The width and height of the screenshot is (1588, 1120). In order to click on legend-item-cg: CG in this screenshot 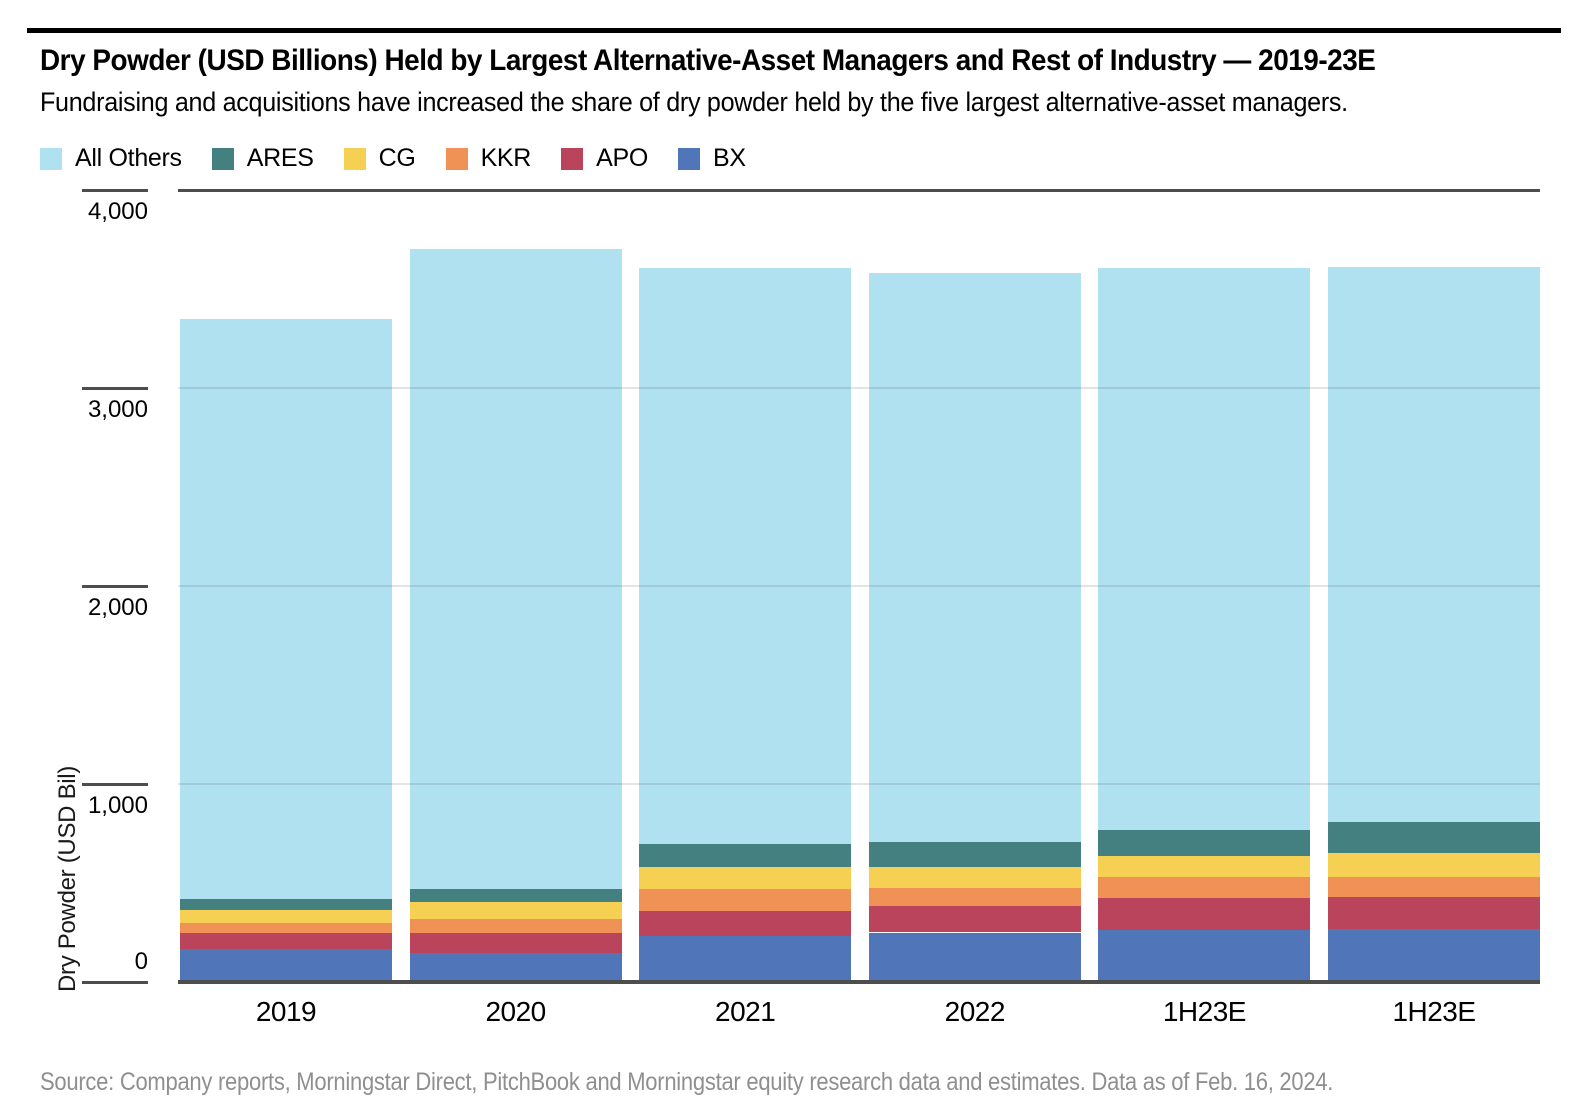, I will do `click(379, 158)`.